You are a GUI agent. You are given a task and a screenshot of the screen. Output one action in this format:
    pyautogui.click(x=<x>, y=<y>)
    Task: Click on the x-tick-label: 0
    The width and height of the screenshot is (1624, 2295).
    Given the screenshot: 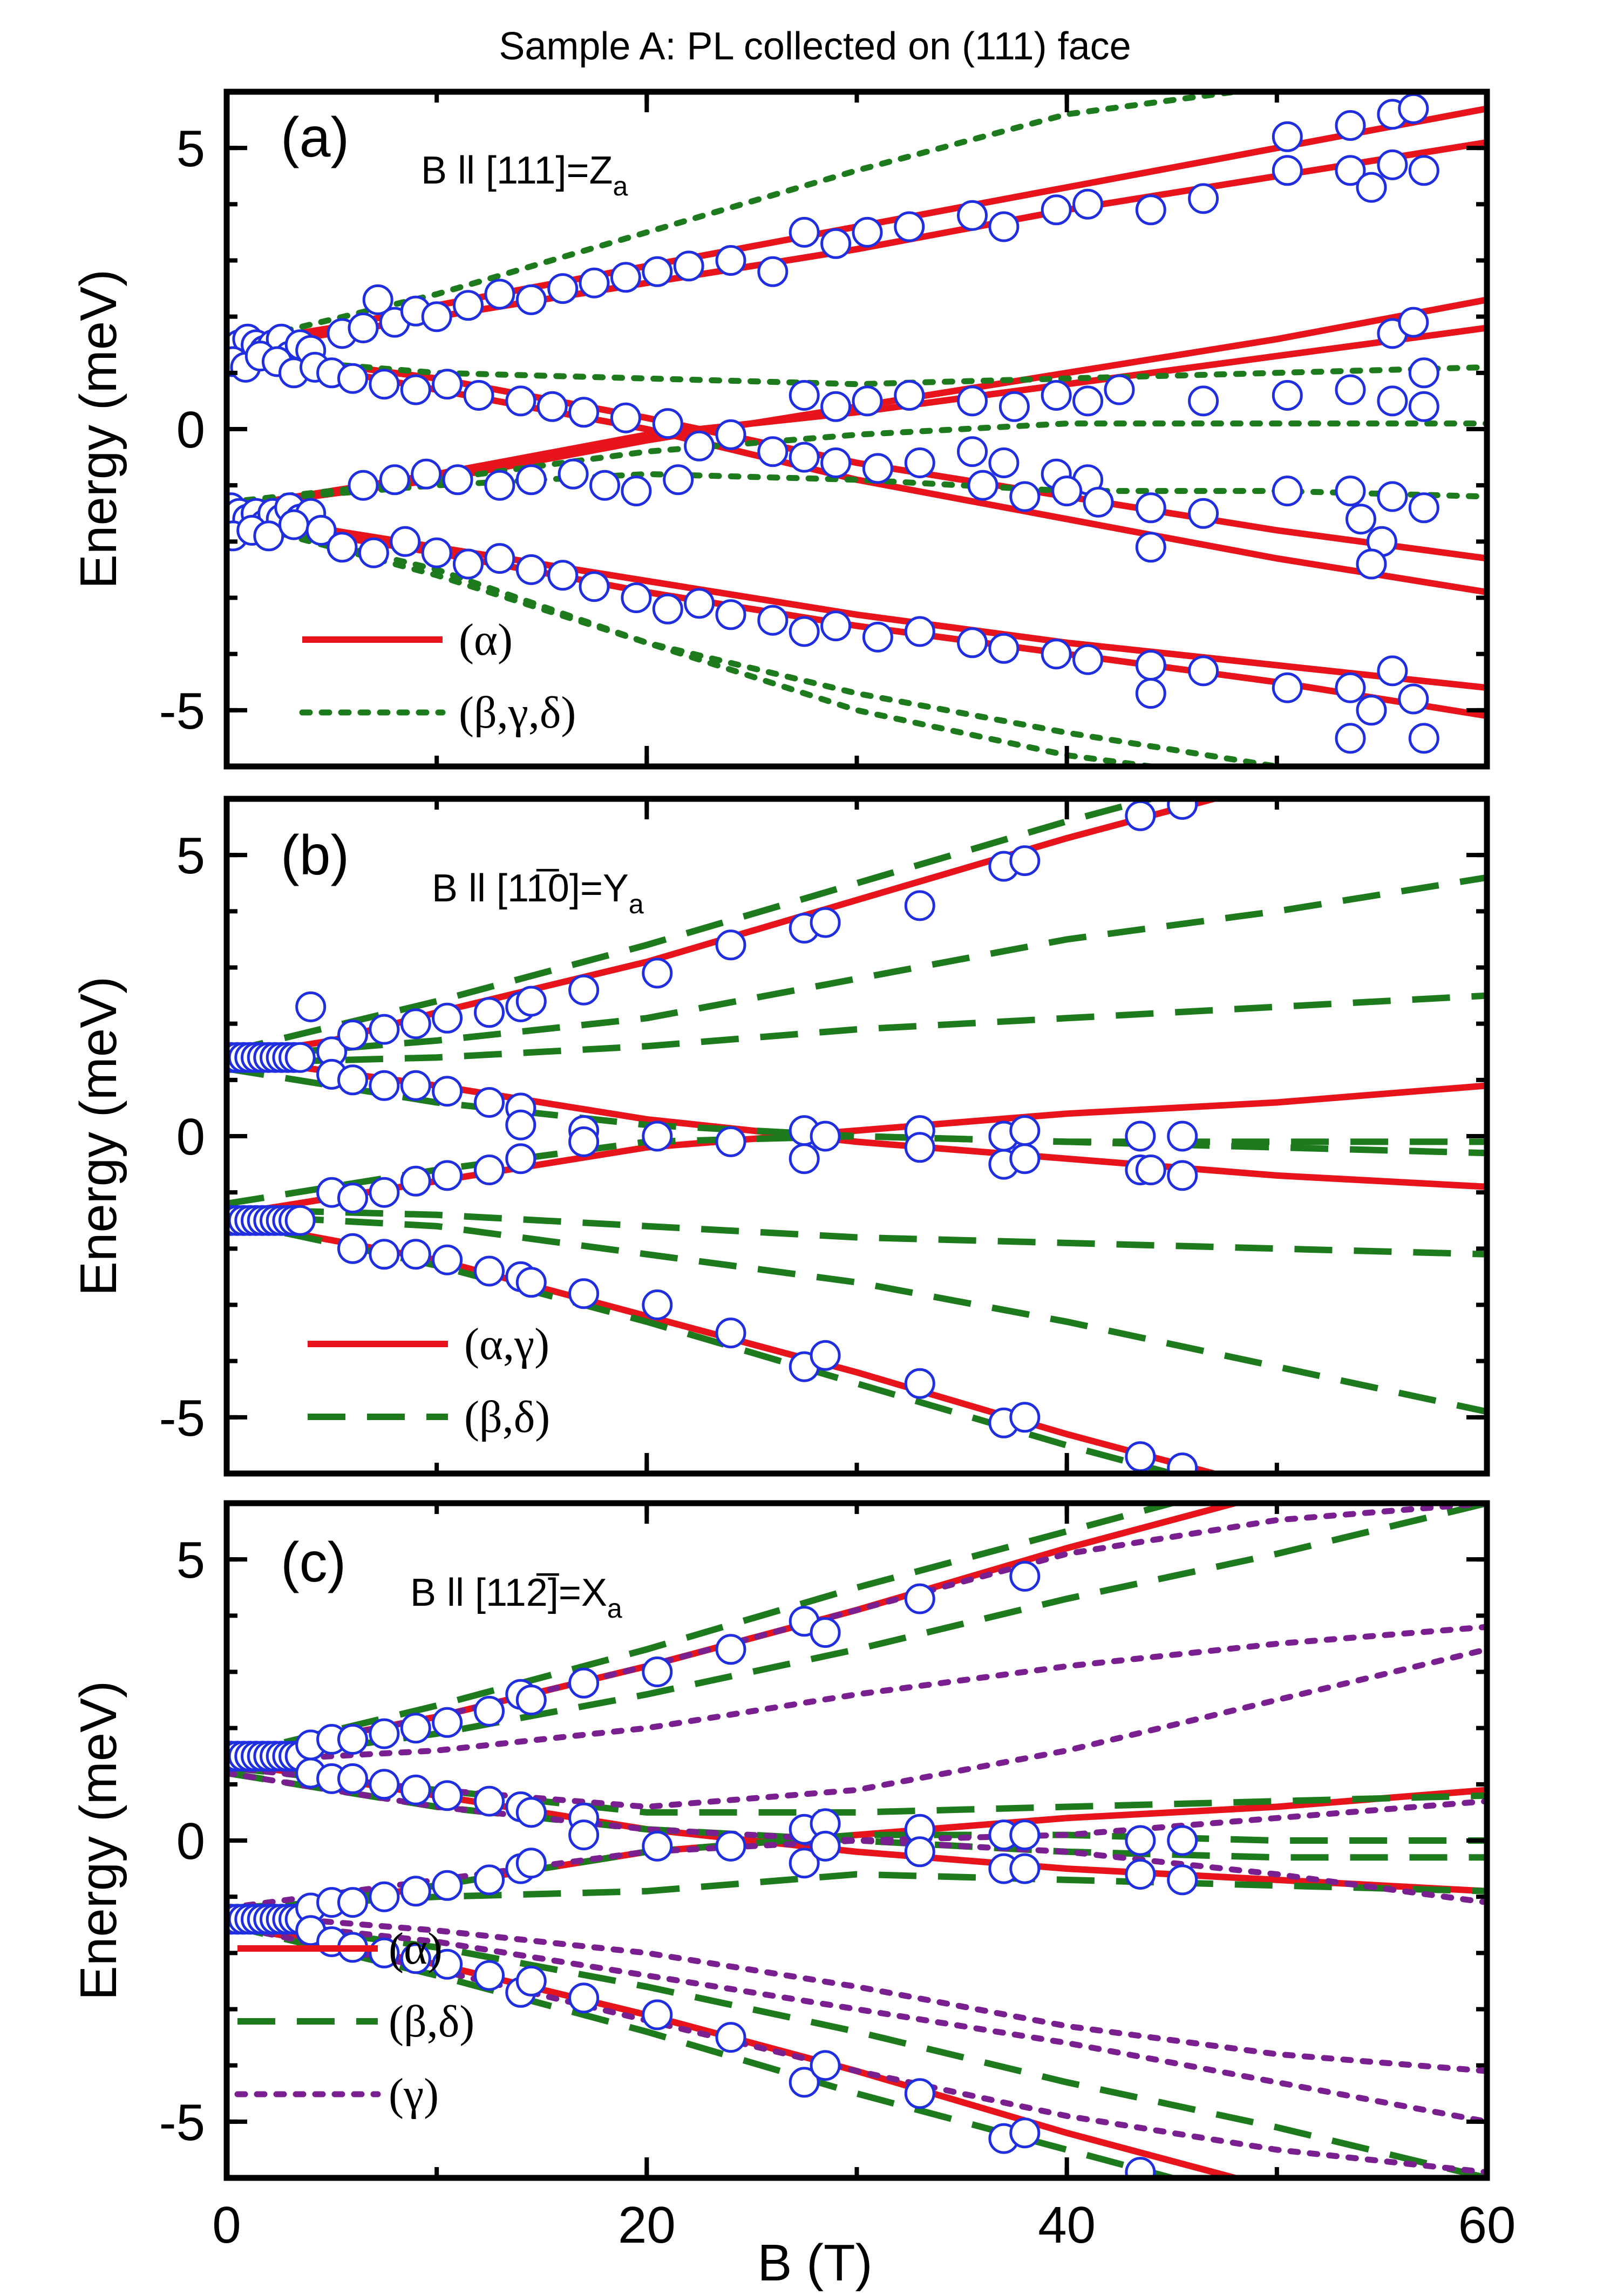 What is the action you would take?
    pyautogui.click(x=226, y=2225)
    